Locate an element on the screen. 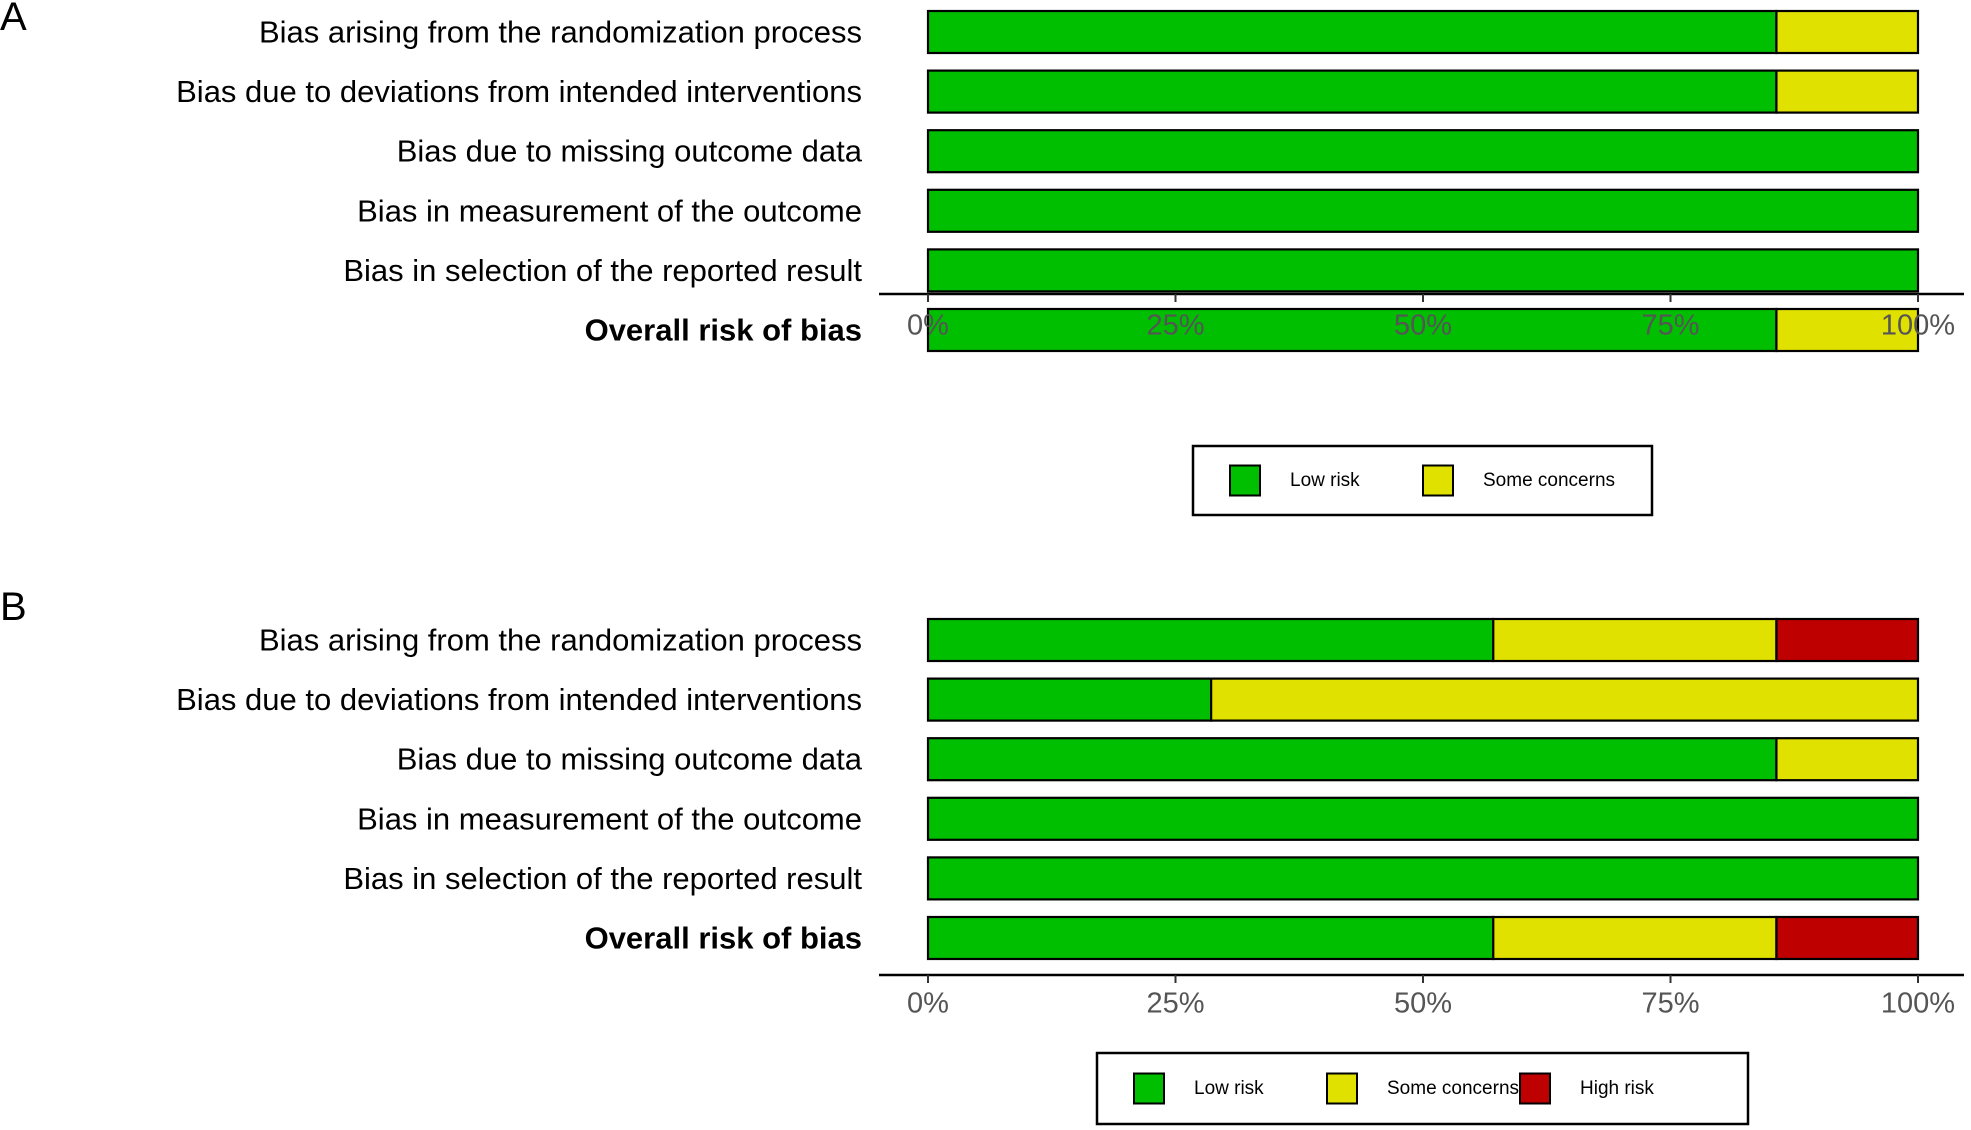  legend-key-high-risk is located at coordinates (1535, 1088).